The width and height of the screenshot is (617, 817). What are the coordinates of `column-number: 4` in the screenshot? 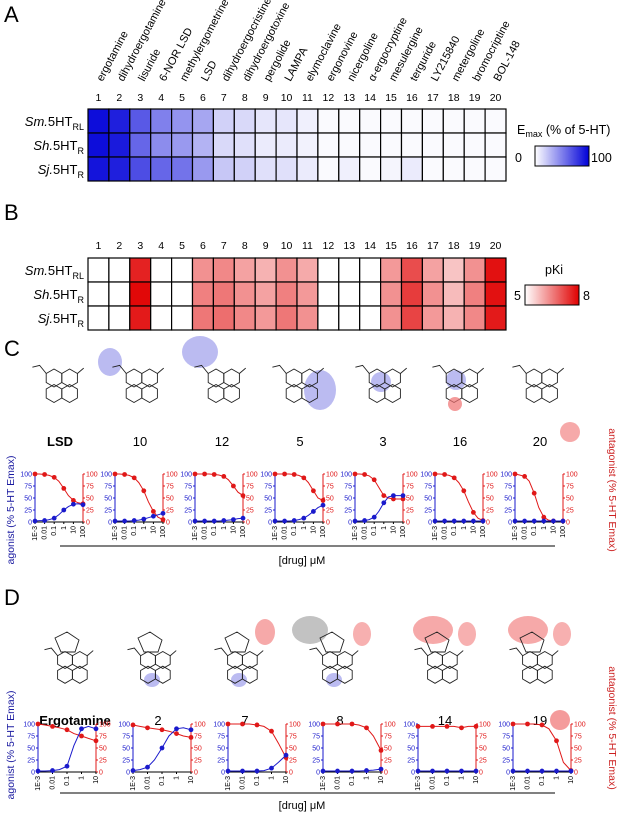 It's located at (161, 98).